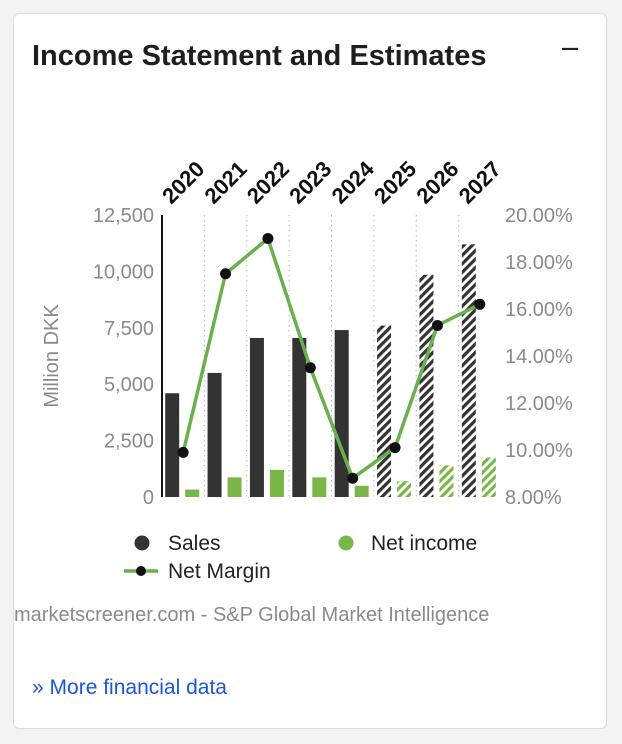 This screenshot has width=622, height=744. I want to click on category-label: 2025, so click(395, 182).